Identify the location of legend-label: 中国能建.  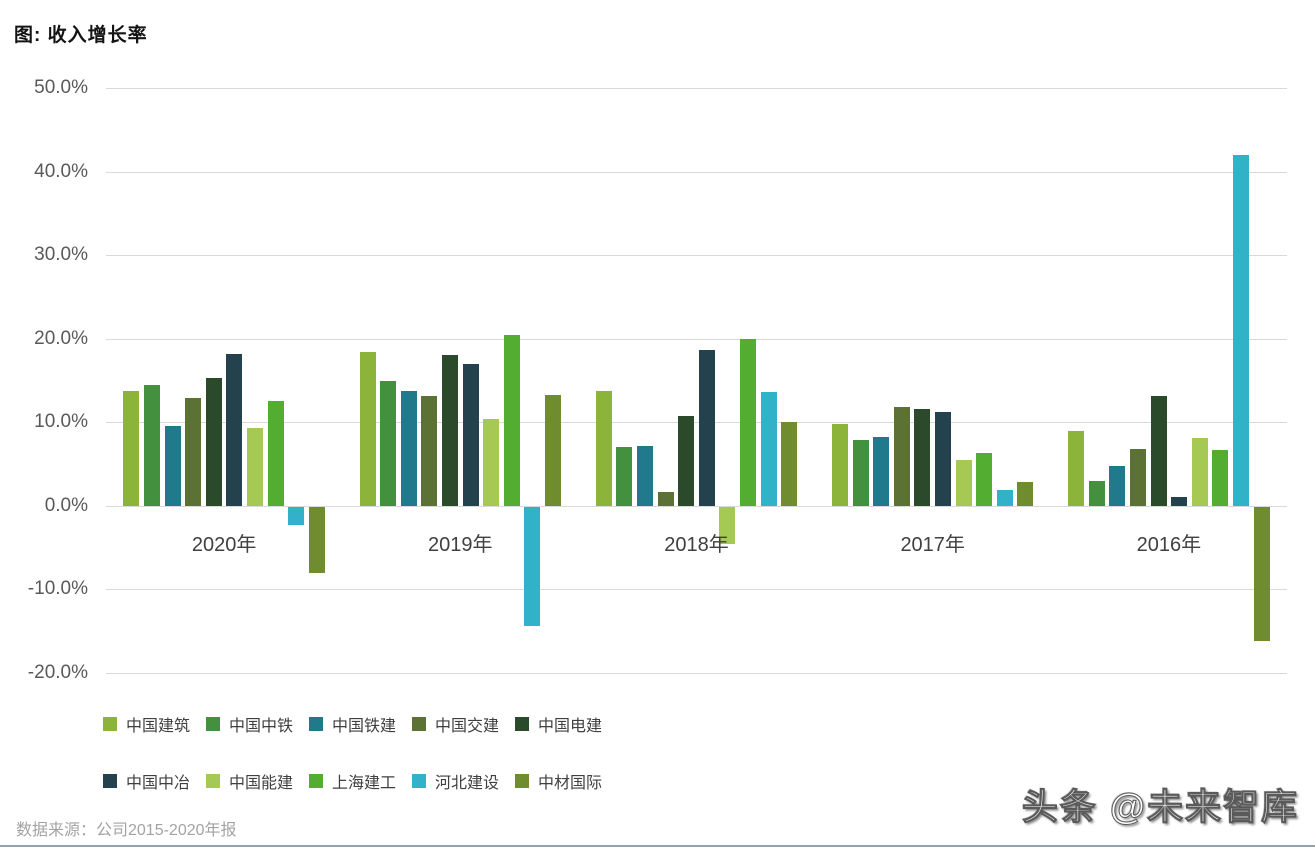
(261, 783).